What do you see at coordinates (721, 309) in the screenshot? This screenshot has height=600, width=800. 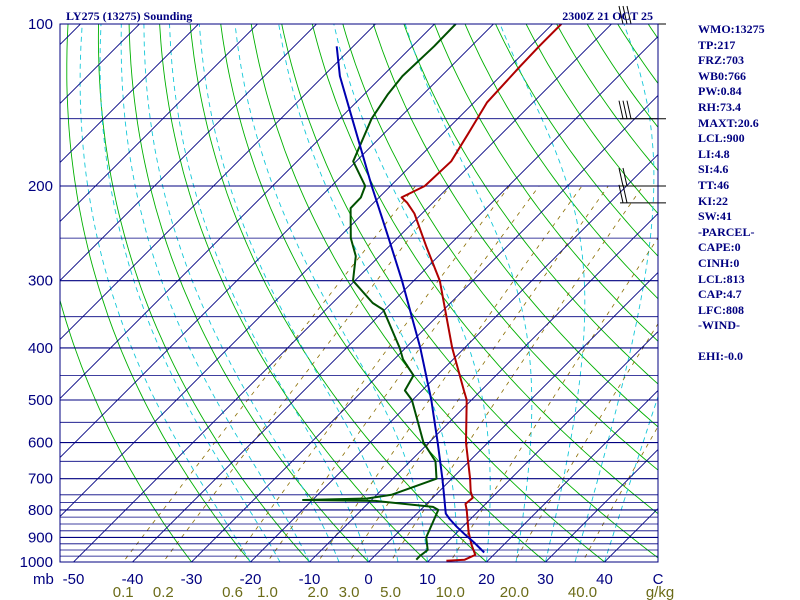 I see `parameter-item: LFC:808` at bounding box center [721, 309].